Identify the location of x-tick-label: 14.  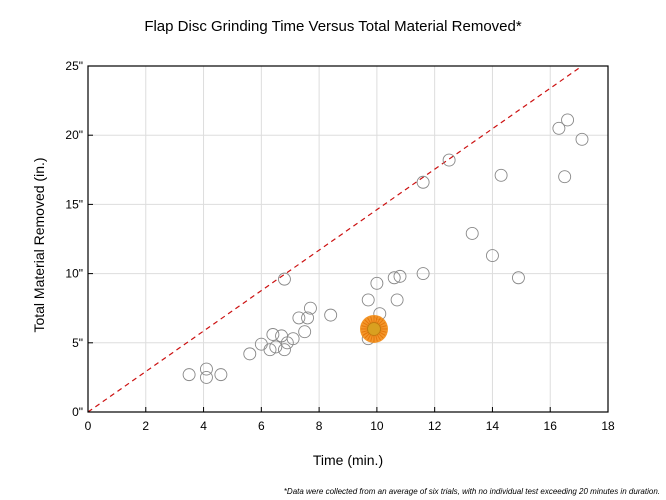
(493, 426).